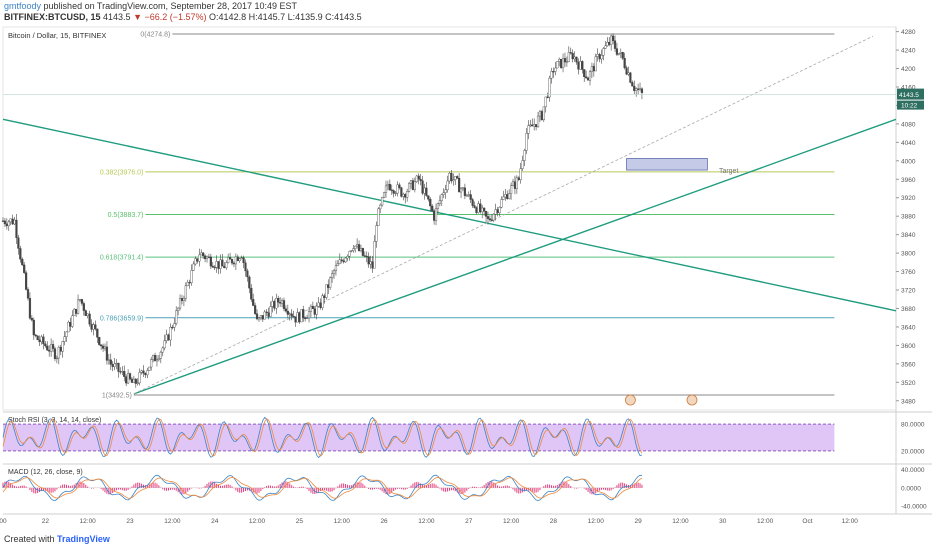 The width and height of the screenshot is (932, 550). What do you see at coordinates (908, 180) in the screenshot?
I see `y-tick-label: 3960` at bounding box center [908, 180].